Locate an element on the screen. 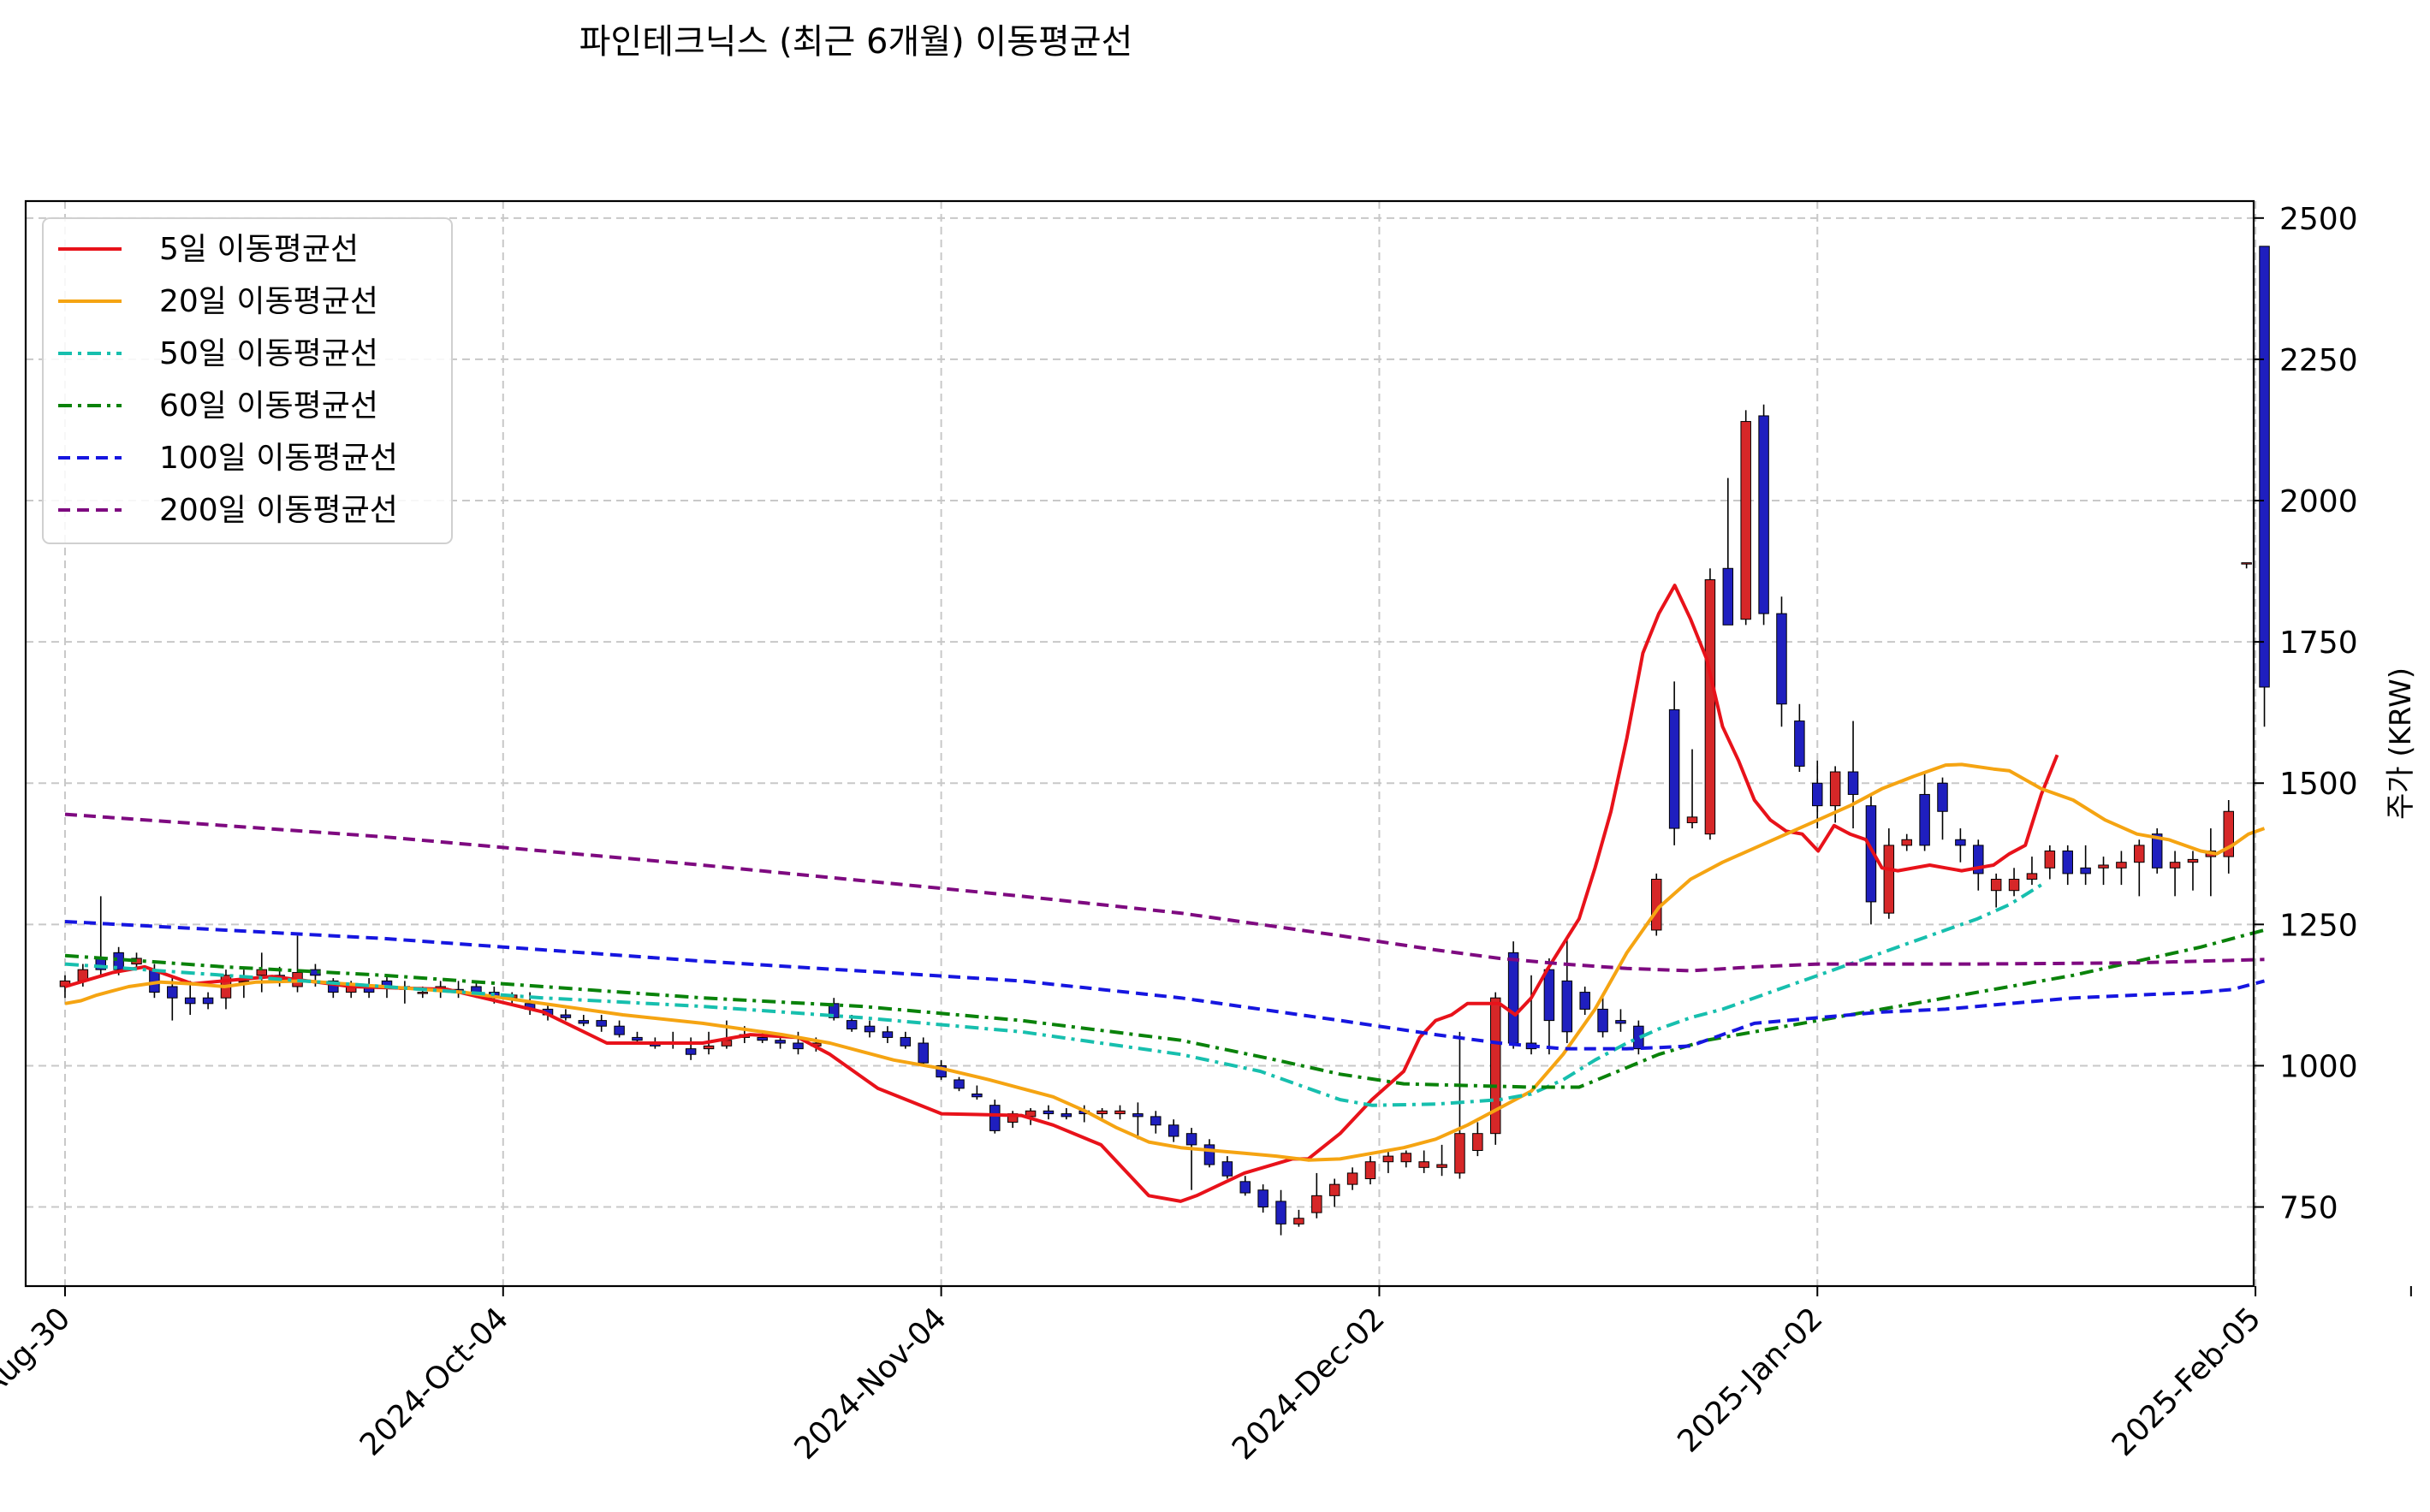  x-tick-label: 2025-Feb-05 is located at coordinates (2187, 1382).